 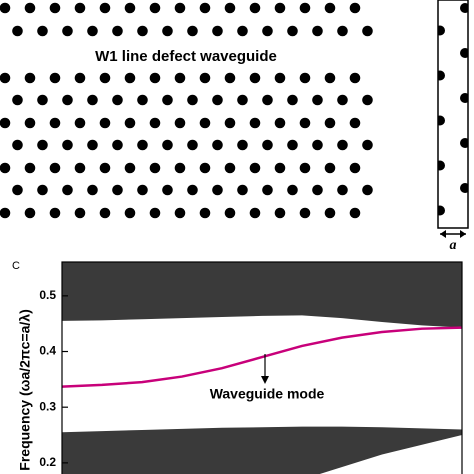 What do you see at coordinates (47, 351) in the screenshot?
I see `y-tick-label: 0.4` at bounding box center [47, 351].